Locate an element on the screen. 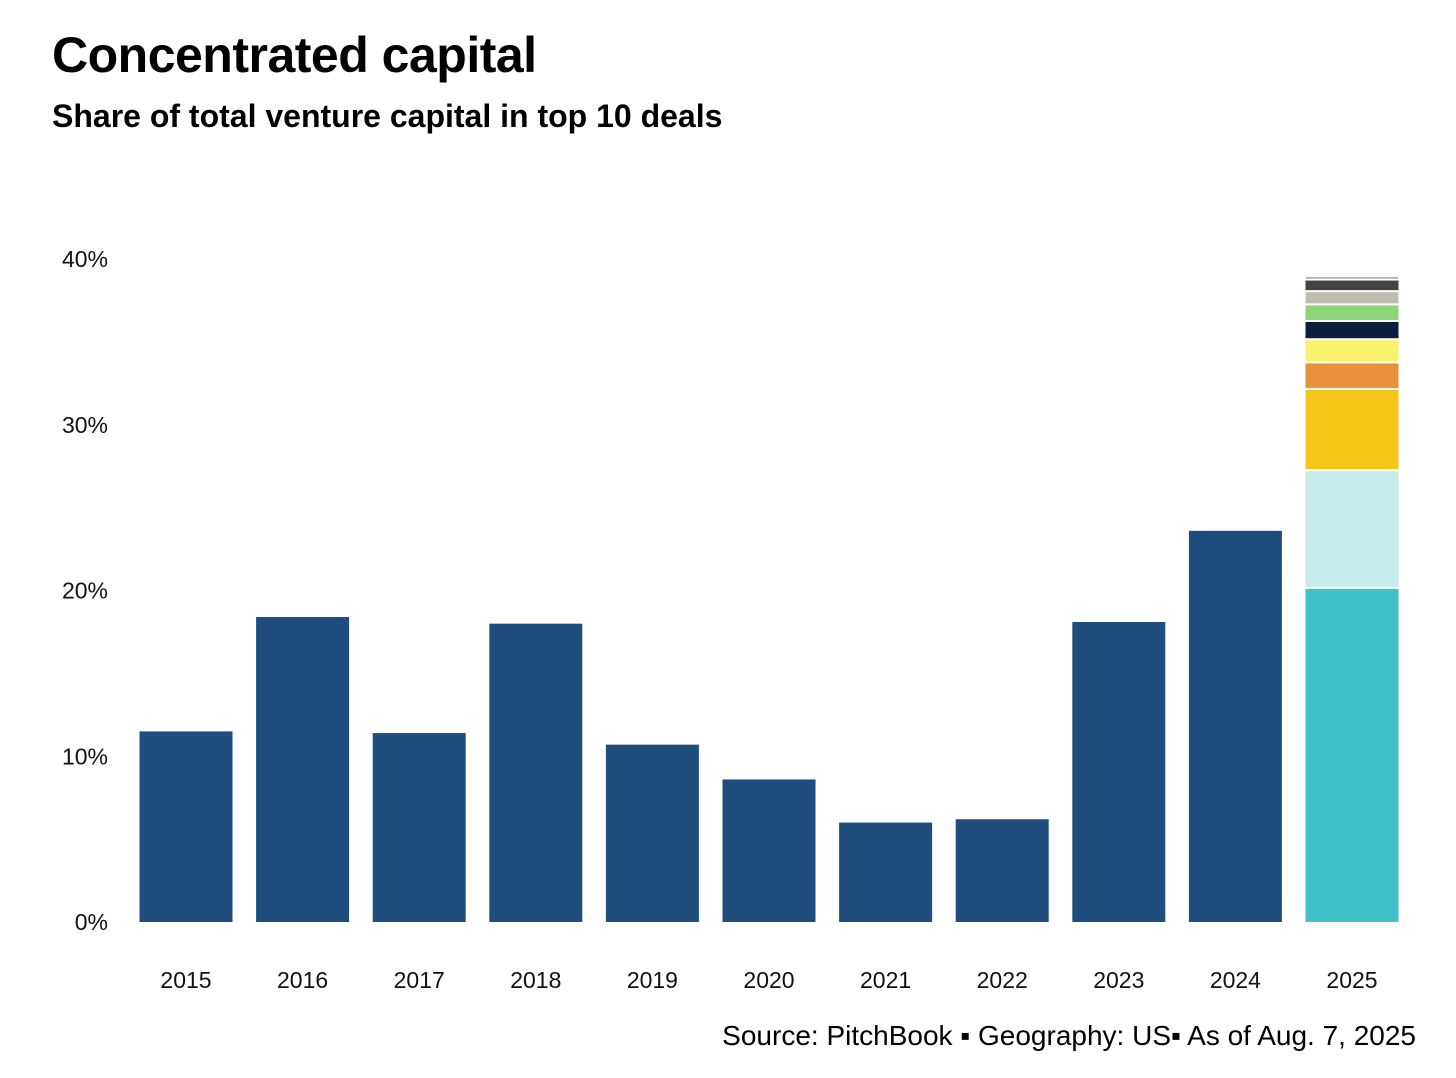 The width and height of the screenshot is (1456, 1078). x-tick-label: 2023 is located at coordinates (1118, 980).